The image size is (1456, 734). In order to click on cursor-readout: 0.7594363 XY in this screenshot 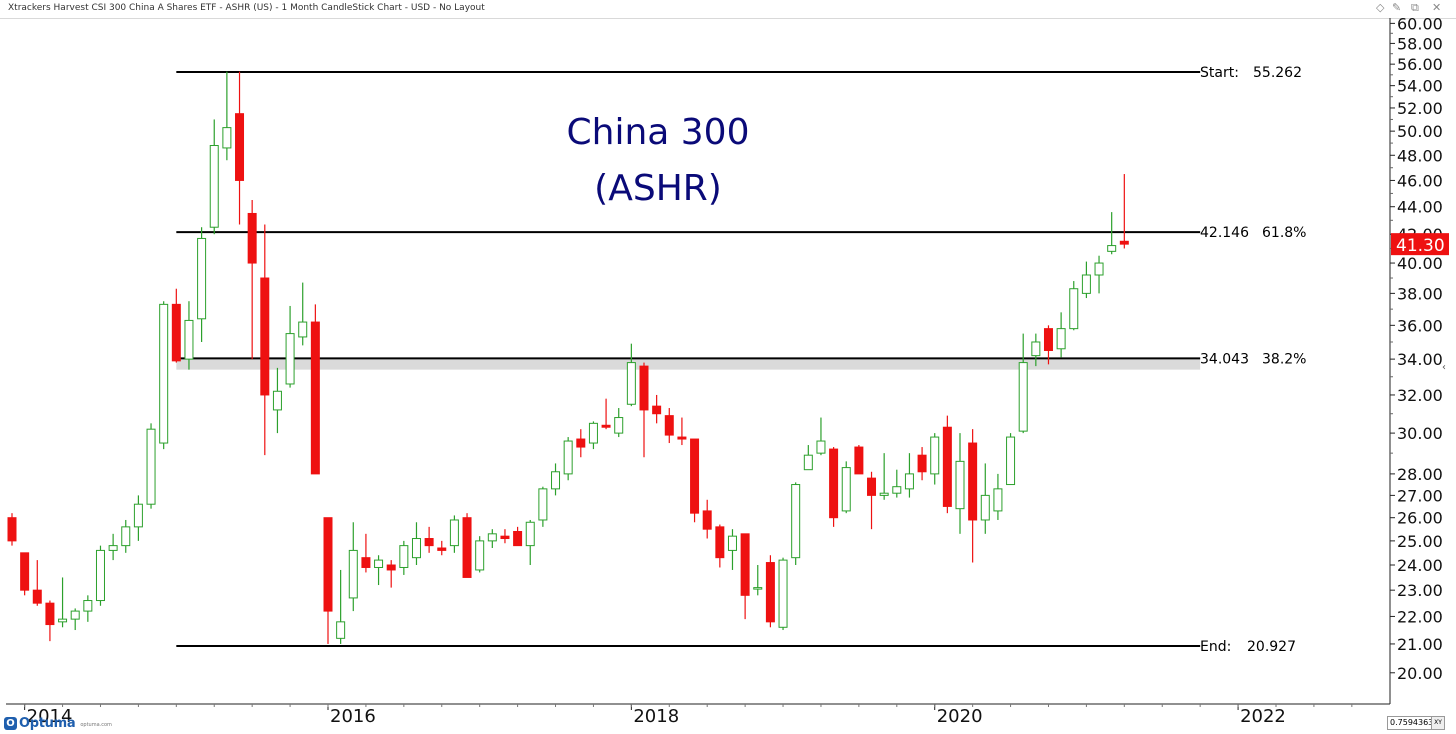, I will do `click(1416, 723)`.